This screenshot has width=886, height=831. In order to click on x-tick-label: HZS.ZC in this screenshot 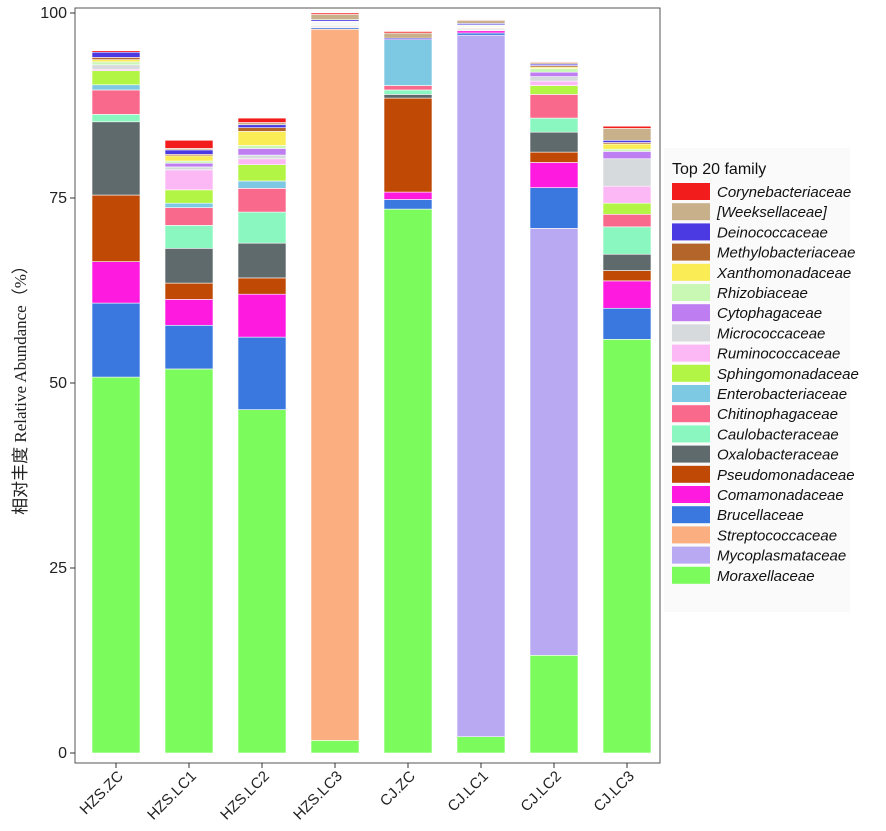, I will do `click(102, 793)`.